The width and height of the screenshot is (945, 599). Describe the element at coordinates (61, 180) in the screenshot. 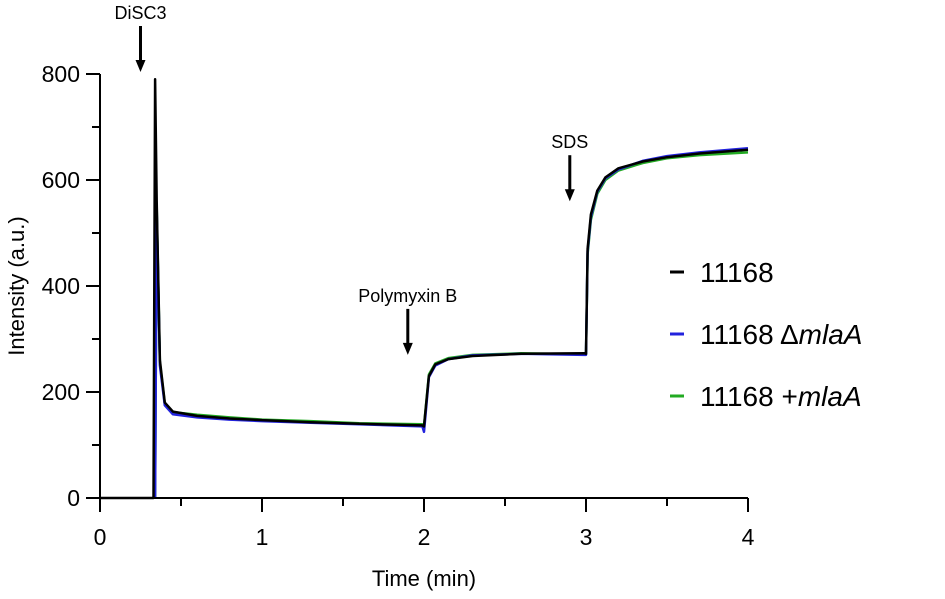

I see `y-tick-label: 600` at that location.